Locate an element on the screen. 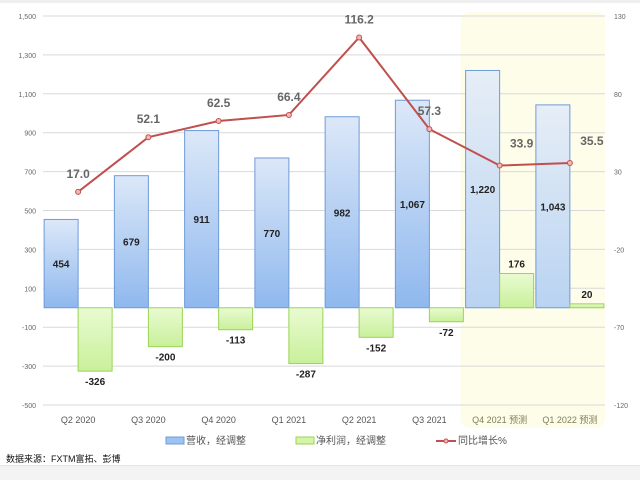 Image resolution: width=640 pixels, height=480 pixels. legend-label: 净利润，经调整 is located at coordinates (351, 440).